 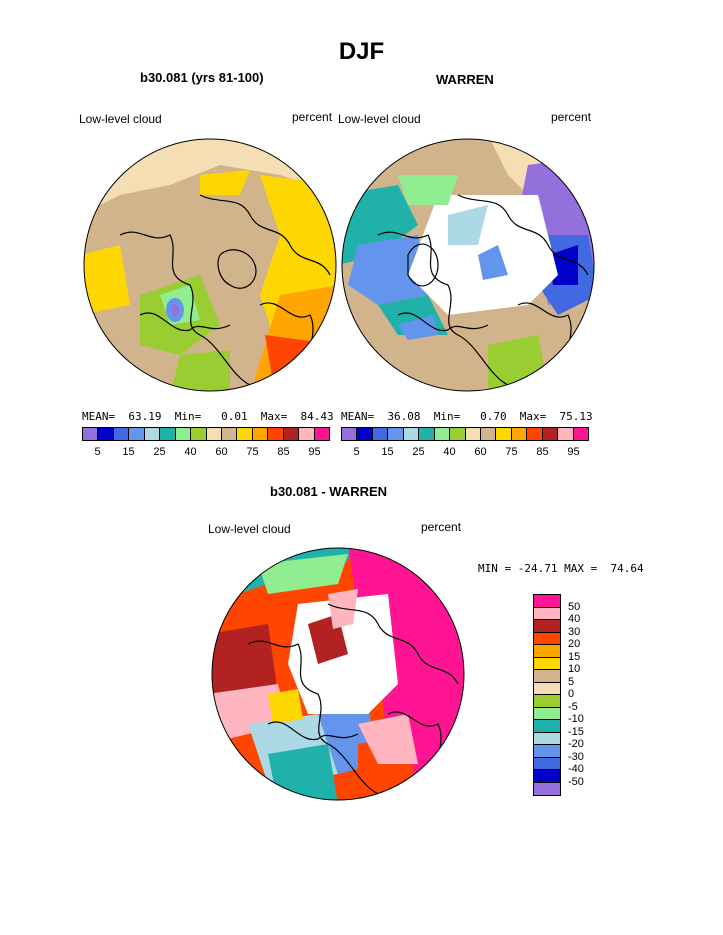 I want to click on panel1-colorbar-ticks: 5 15 25 40 60 75 85 95, so click(x=206, y=453).